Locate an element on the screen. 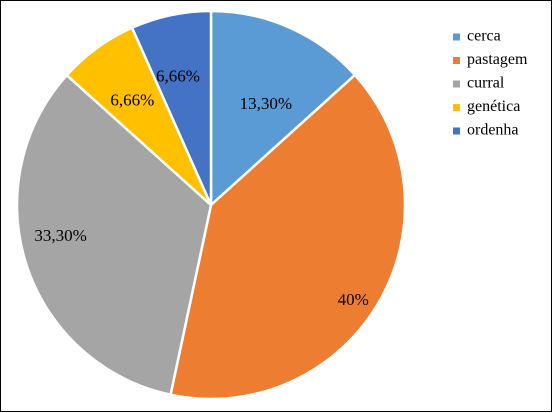 The height and width of the screenshot is (413, 552). data-label-pastagem: 40% is located at coordinates (353, 299).